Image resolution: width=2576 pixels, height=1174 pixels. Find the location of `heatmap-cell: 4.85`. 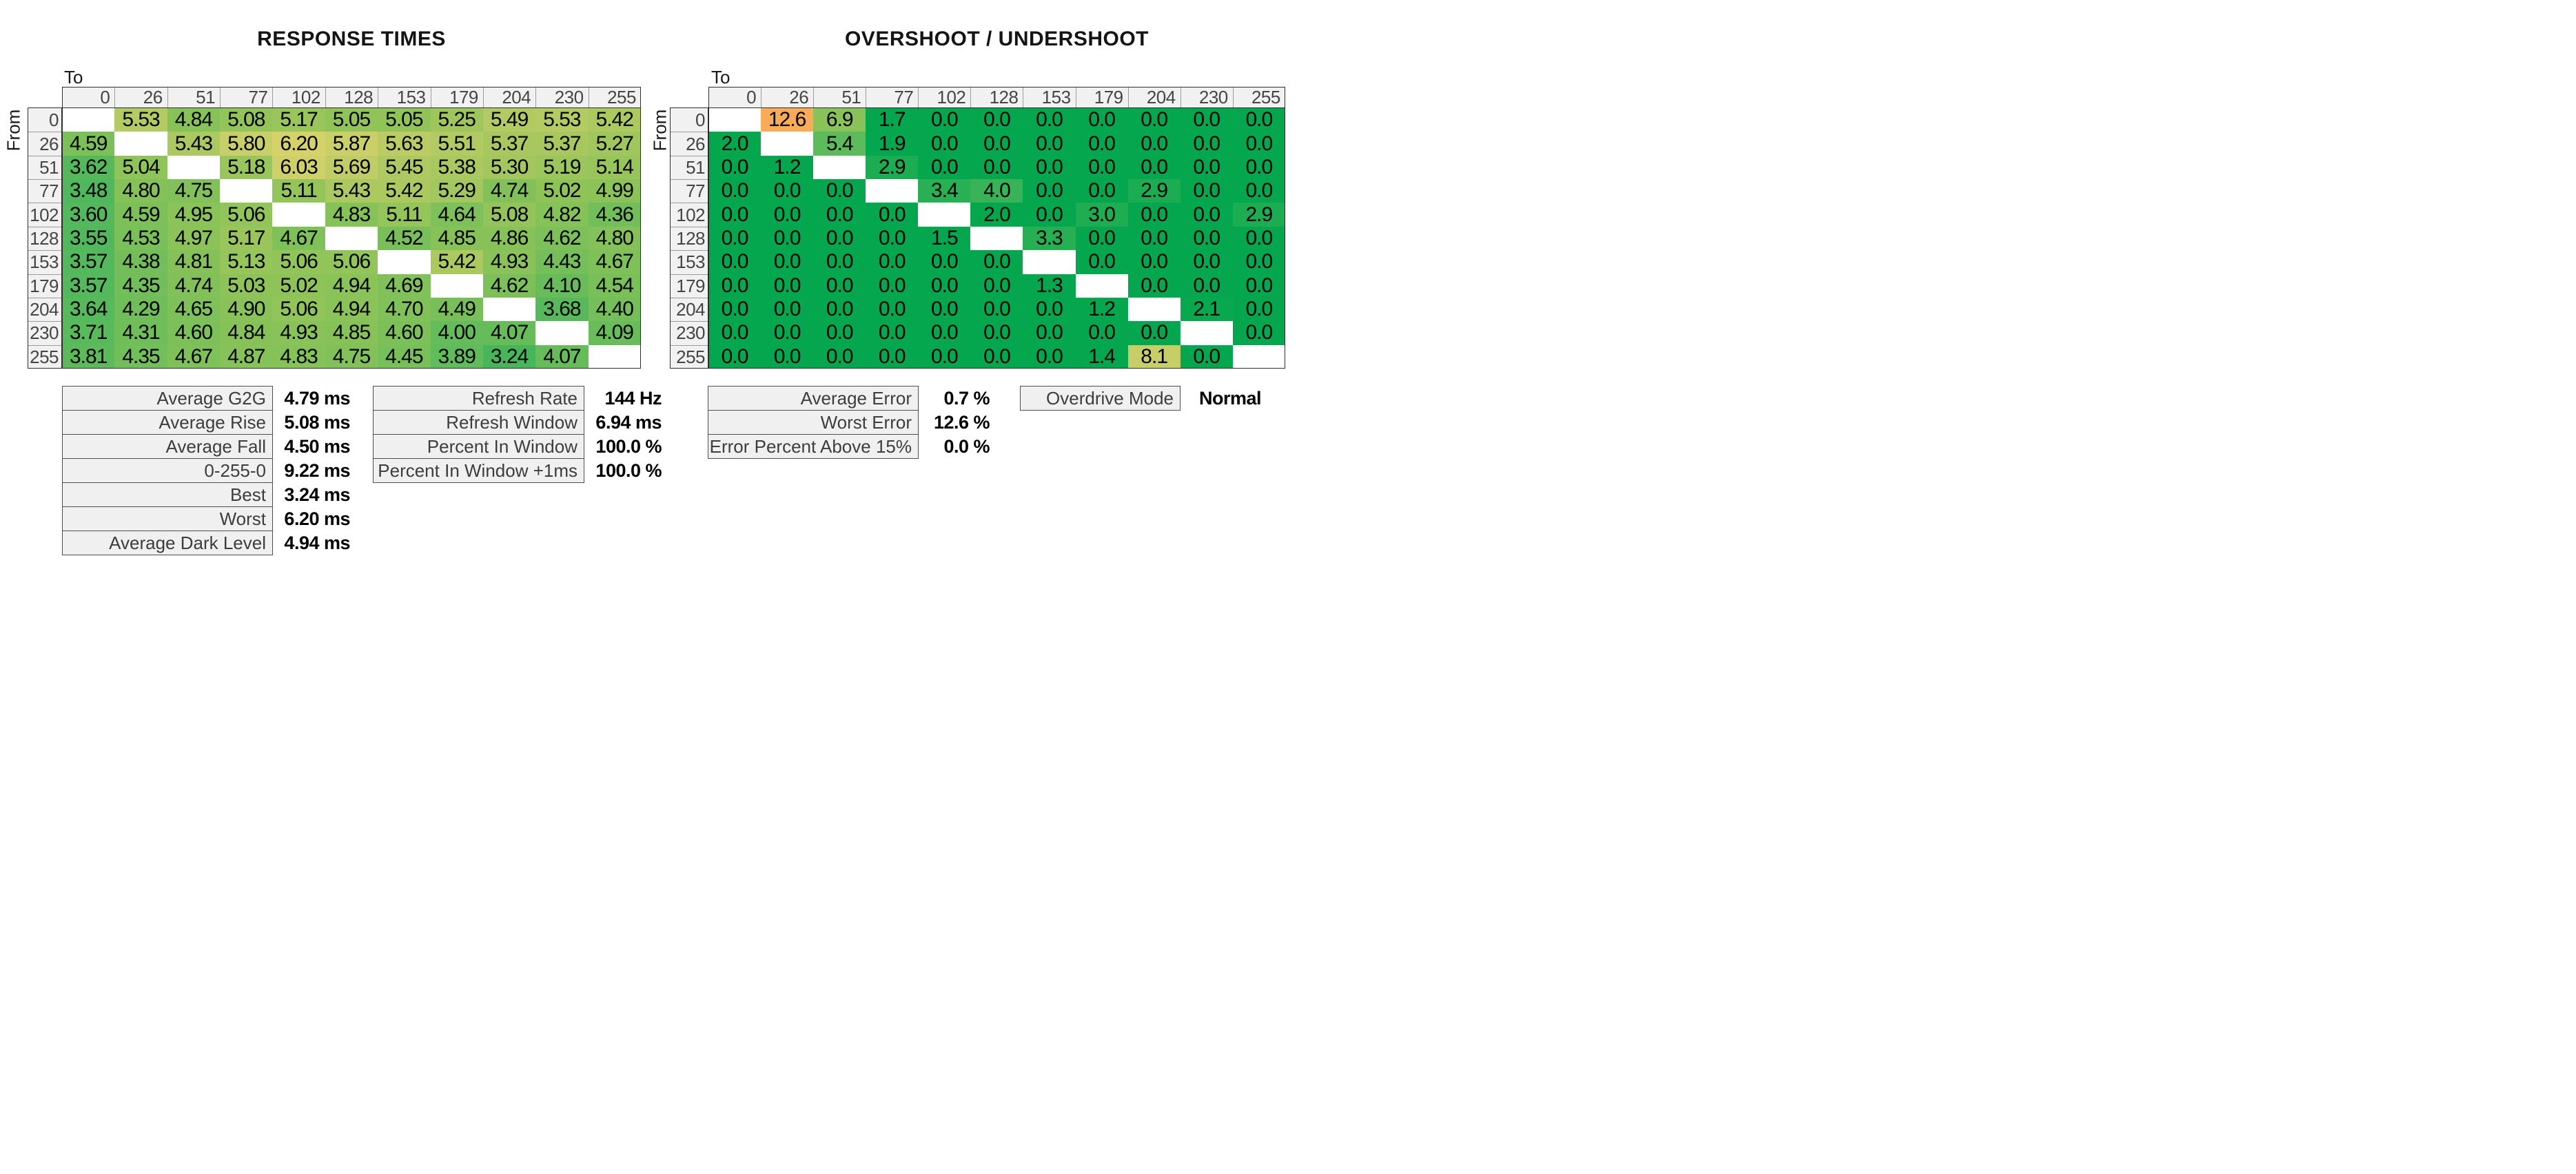

heatmap-cell: 4.85 is located at coordinates (351, 333).